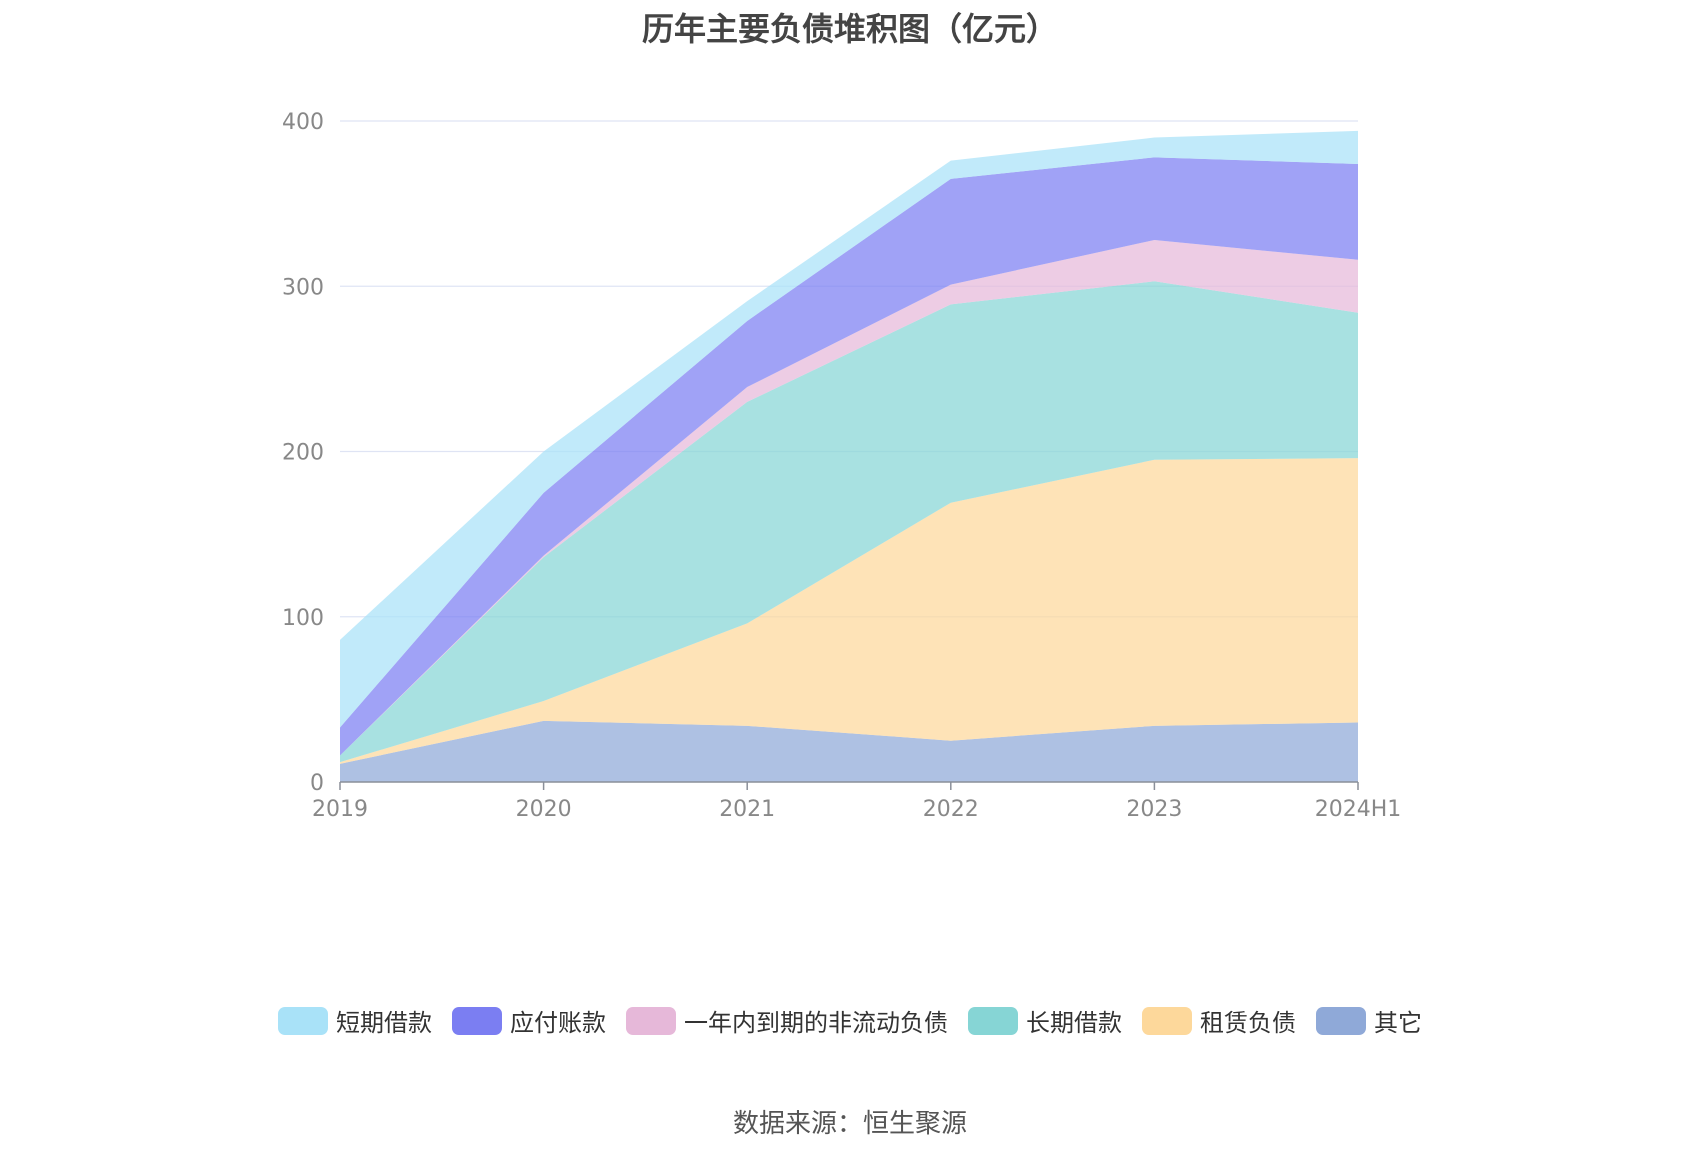 This screenshot has height=1150, width=1700. I want to click on legend-label: 长期借款, so click(1074, 1023).